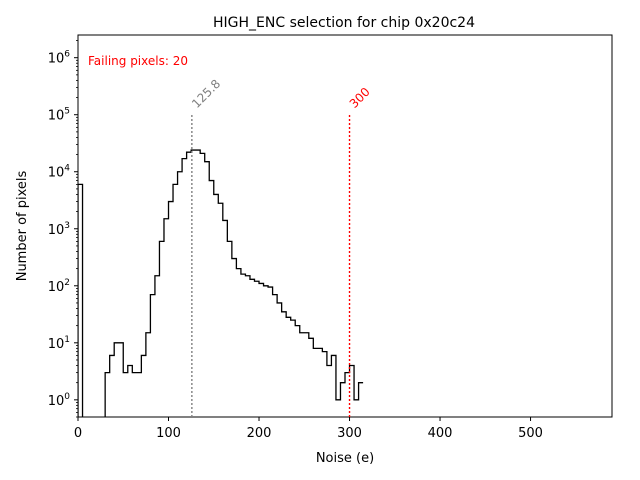  What do you see at coordinates (206, 94) in the screenshot?
I see `threshold-label: 125.8` at bounding box center [206, 94].